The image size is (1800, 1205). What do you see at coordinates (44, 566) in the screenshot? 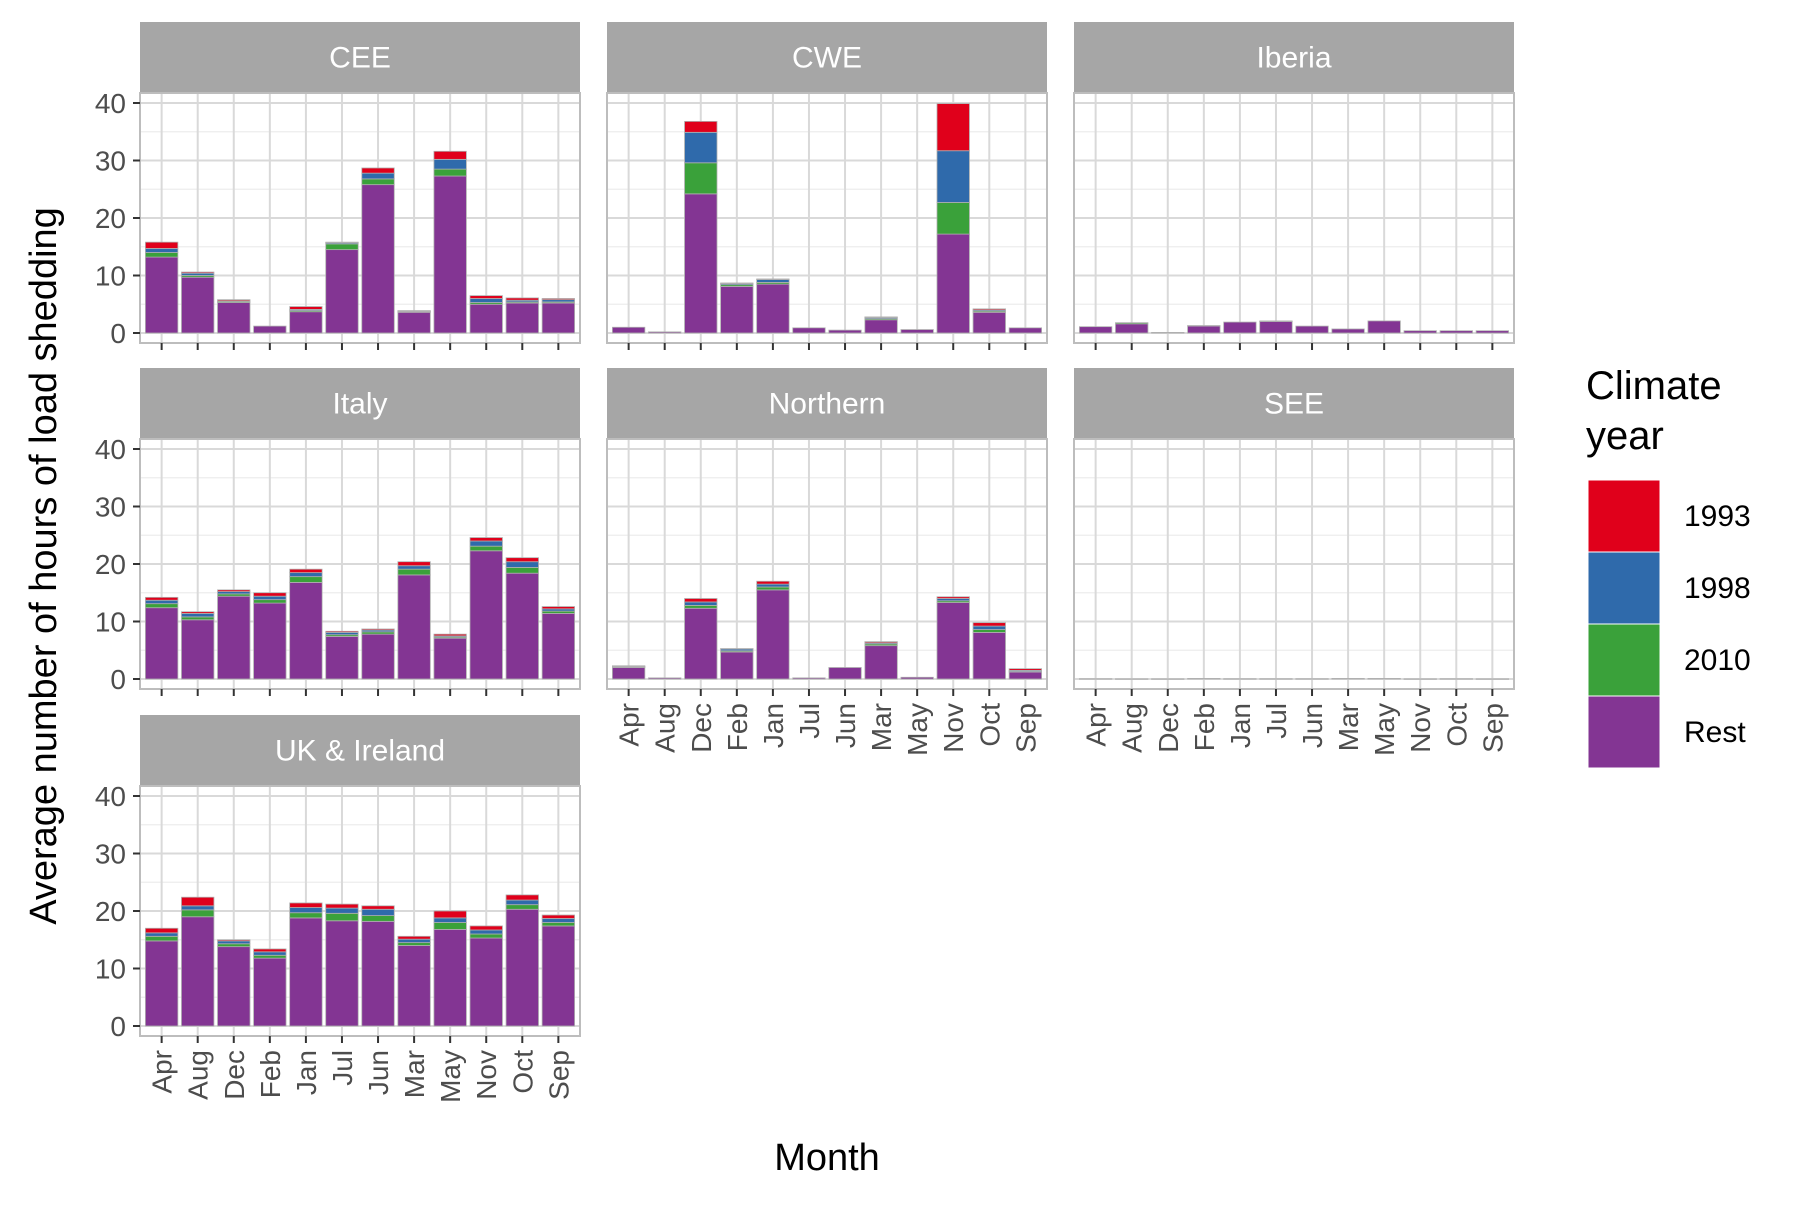
I see `y-axis-title: Average number of hours of load shedding` at bounding box center [44, 566].